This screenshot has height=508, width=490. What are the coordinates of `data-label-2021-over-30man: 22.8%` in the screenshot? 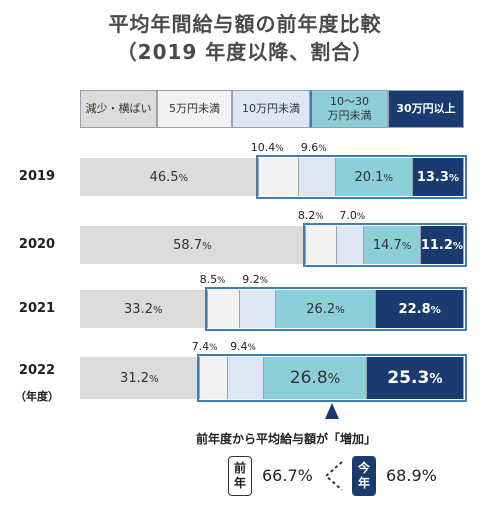 It's located at (419, 309).